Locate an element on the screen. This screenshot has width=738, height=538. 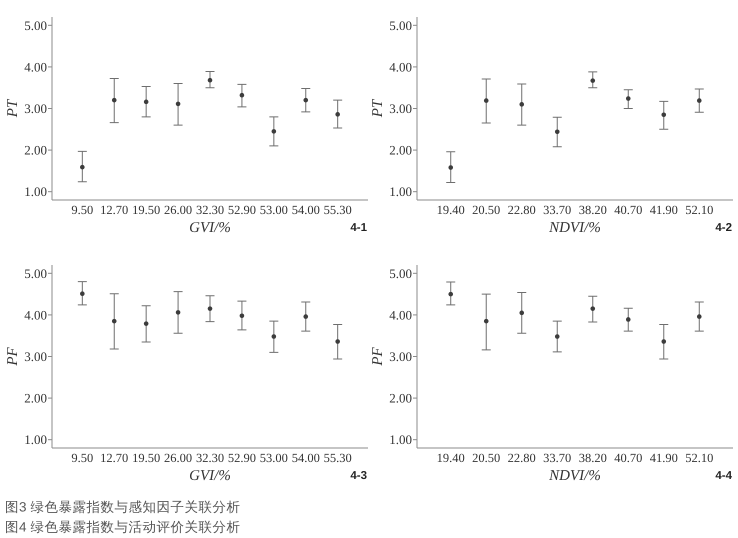
text: 4-3 is located at coordinates (358, 476).